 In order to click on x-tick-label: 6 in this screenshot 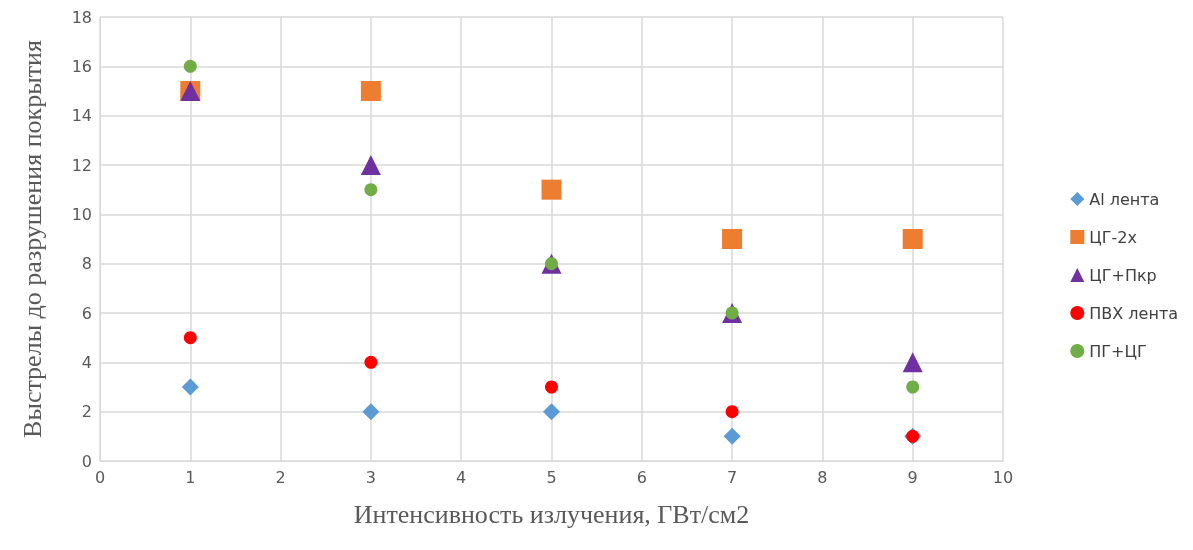, I will do `click(641, 477)`.